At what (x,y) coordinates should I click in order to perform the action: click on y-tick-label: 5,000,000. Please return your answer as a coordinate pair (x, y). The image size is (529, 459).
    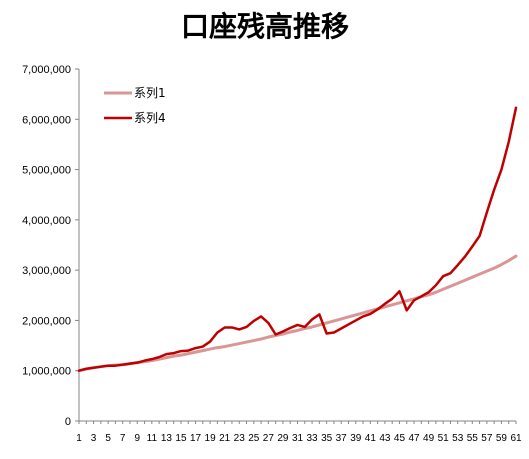
    Looking at the image, I should click on (46, 171).